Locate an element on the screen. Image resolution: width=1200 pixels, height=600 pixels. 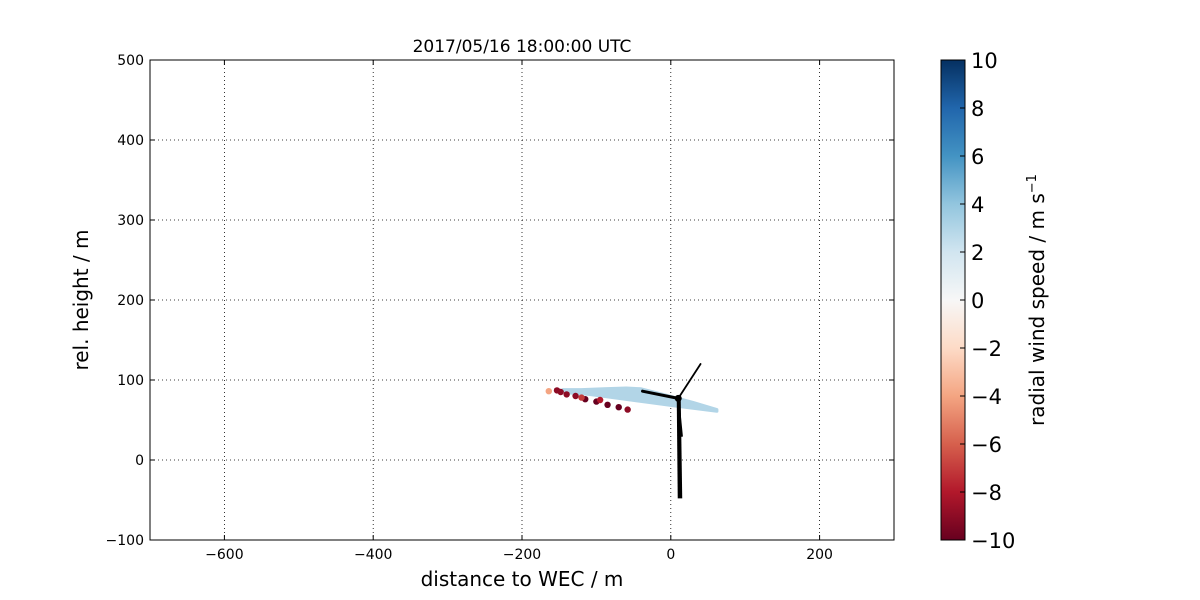
colorbar-ticks: −10 −8 −6 −4 −2 0 2 4 6 8 10 is located at coordinates (987, 301).